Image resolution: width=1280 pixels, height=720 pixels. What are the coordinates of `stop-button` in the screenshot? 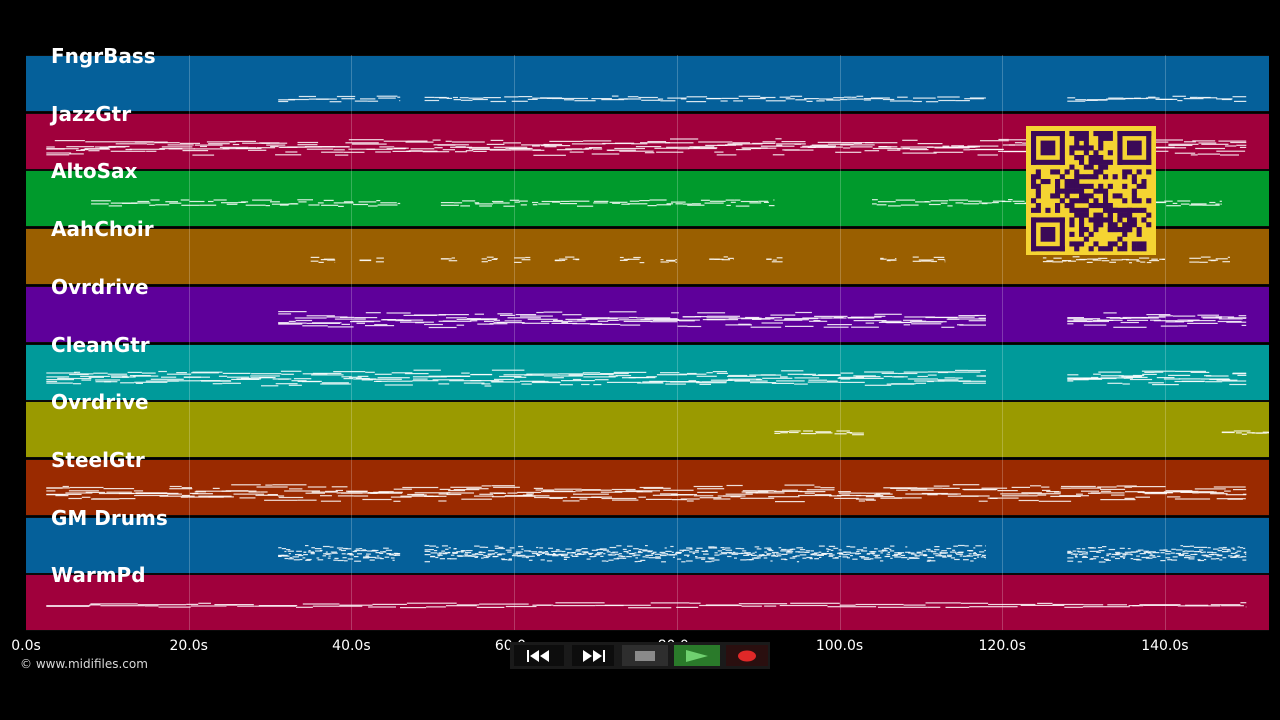 It's located at (645, 655).